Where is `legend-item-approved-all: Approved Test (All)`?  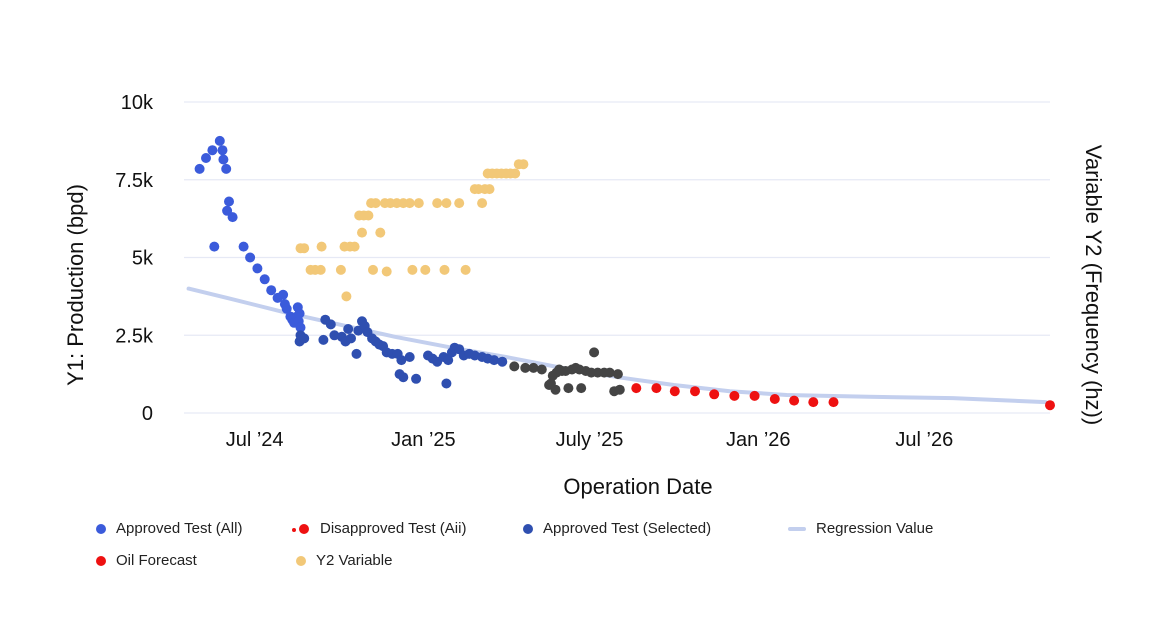
legend-item-approved-all: Approved Test (All) is located at coordinates (169, 528).